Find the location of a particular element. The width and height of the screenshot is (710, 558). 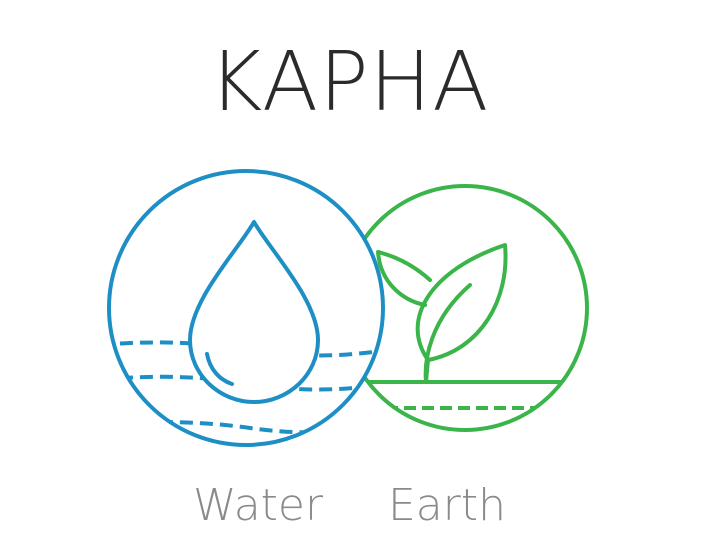

earth-label: Earth is located at coordinates (447, 505).